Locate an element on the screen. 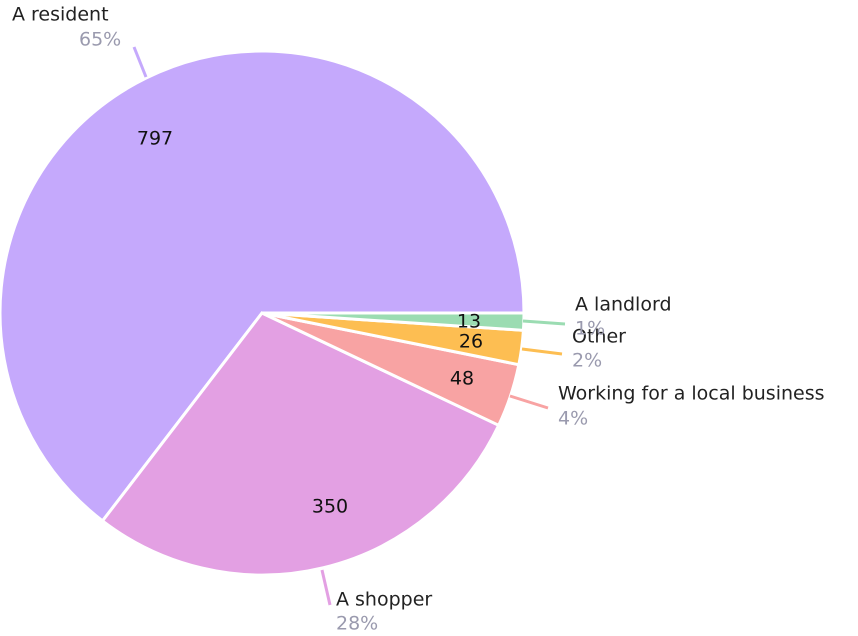  value-label: 797 is located at coordinates (155, 139).